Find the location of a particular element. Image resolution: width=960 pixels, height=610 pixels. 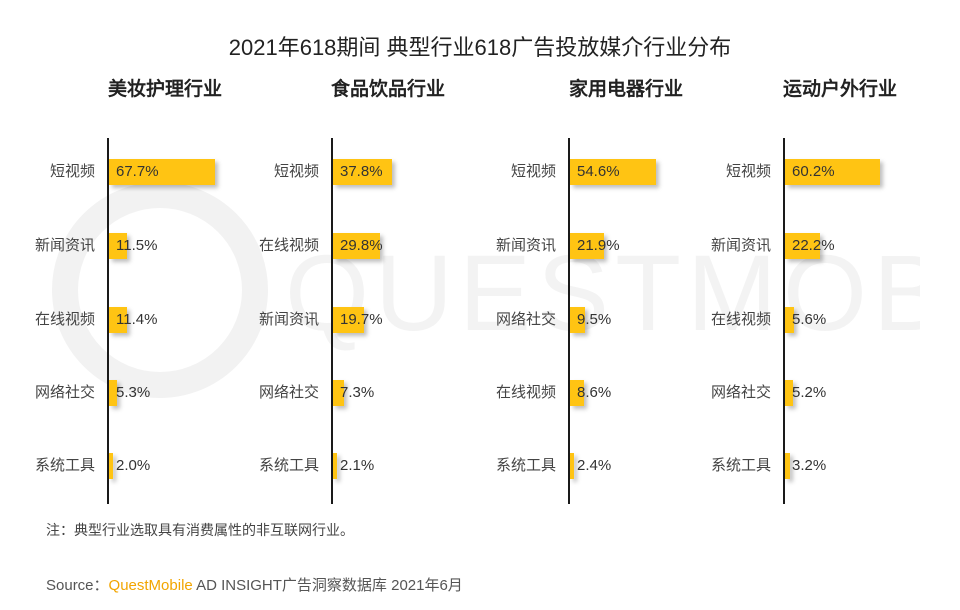

value-label: 5.6% is located at coordinates (809, 319).